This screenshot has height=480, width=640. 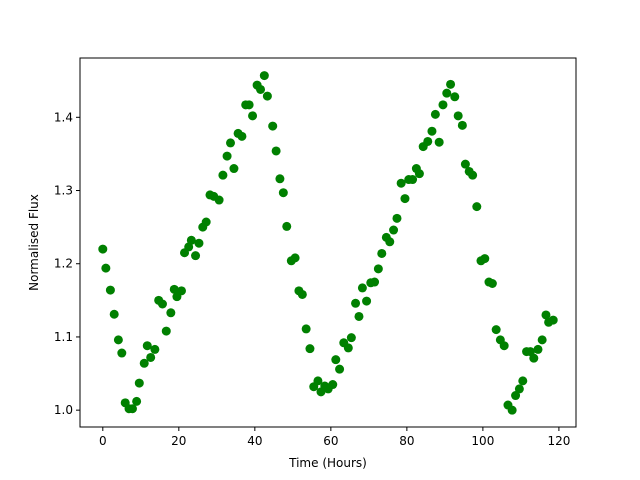 What do you see at coordinates (63, 117) in the screenshot?
I see `y-tick-label: 1.4` at bounding box center [63, 117].